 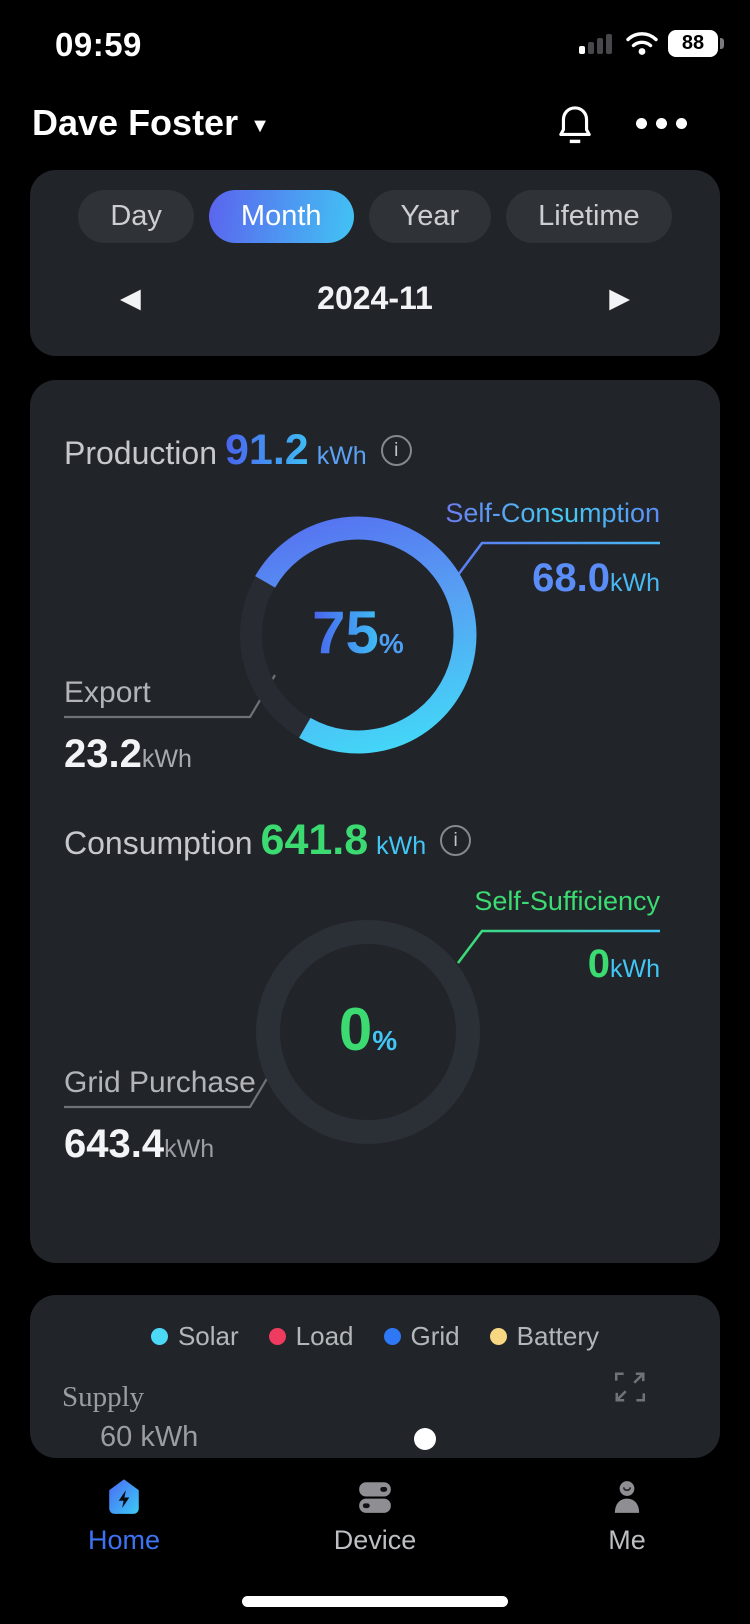 I want to click on consumption-percent: 0 %, so click(x=368, y=1029).